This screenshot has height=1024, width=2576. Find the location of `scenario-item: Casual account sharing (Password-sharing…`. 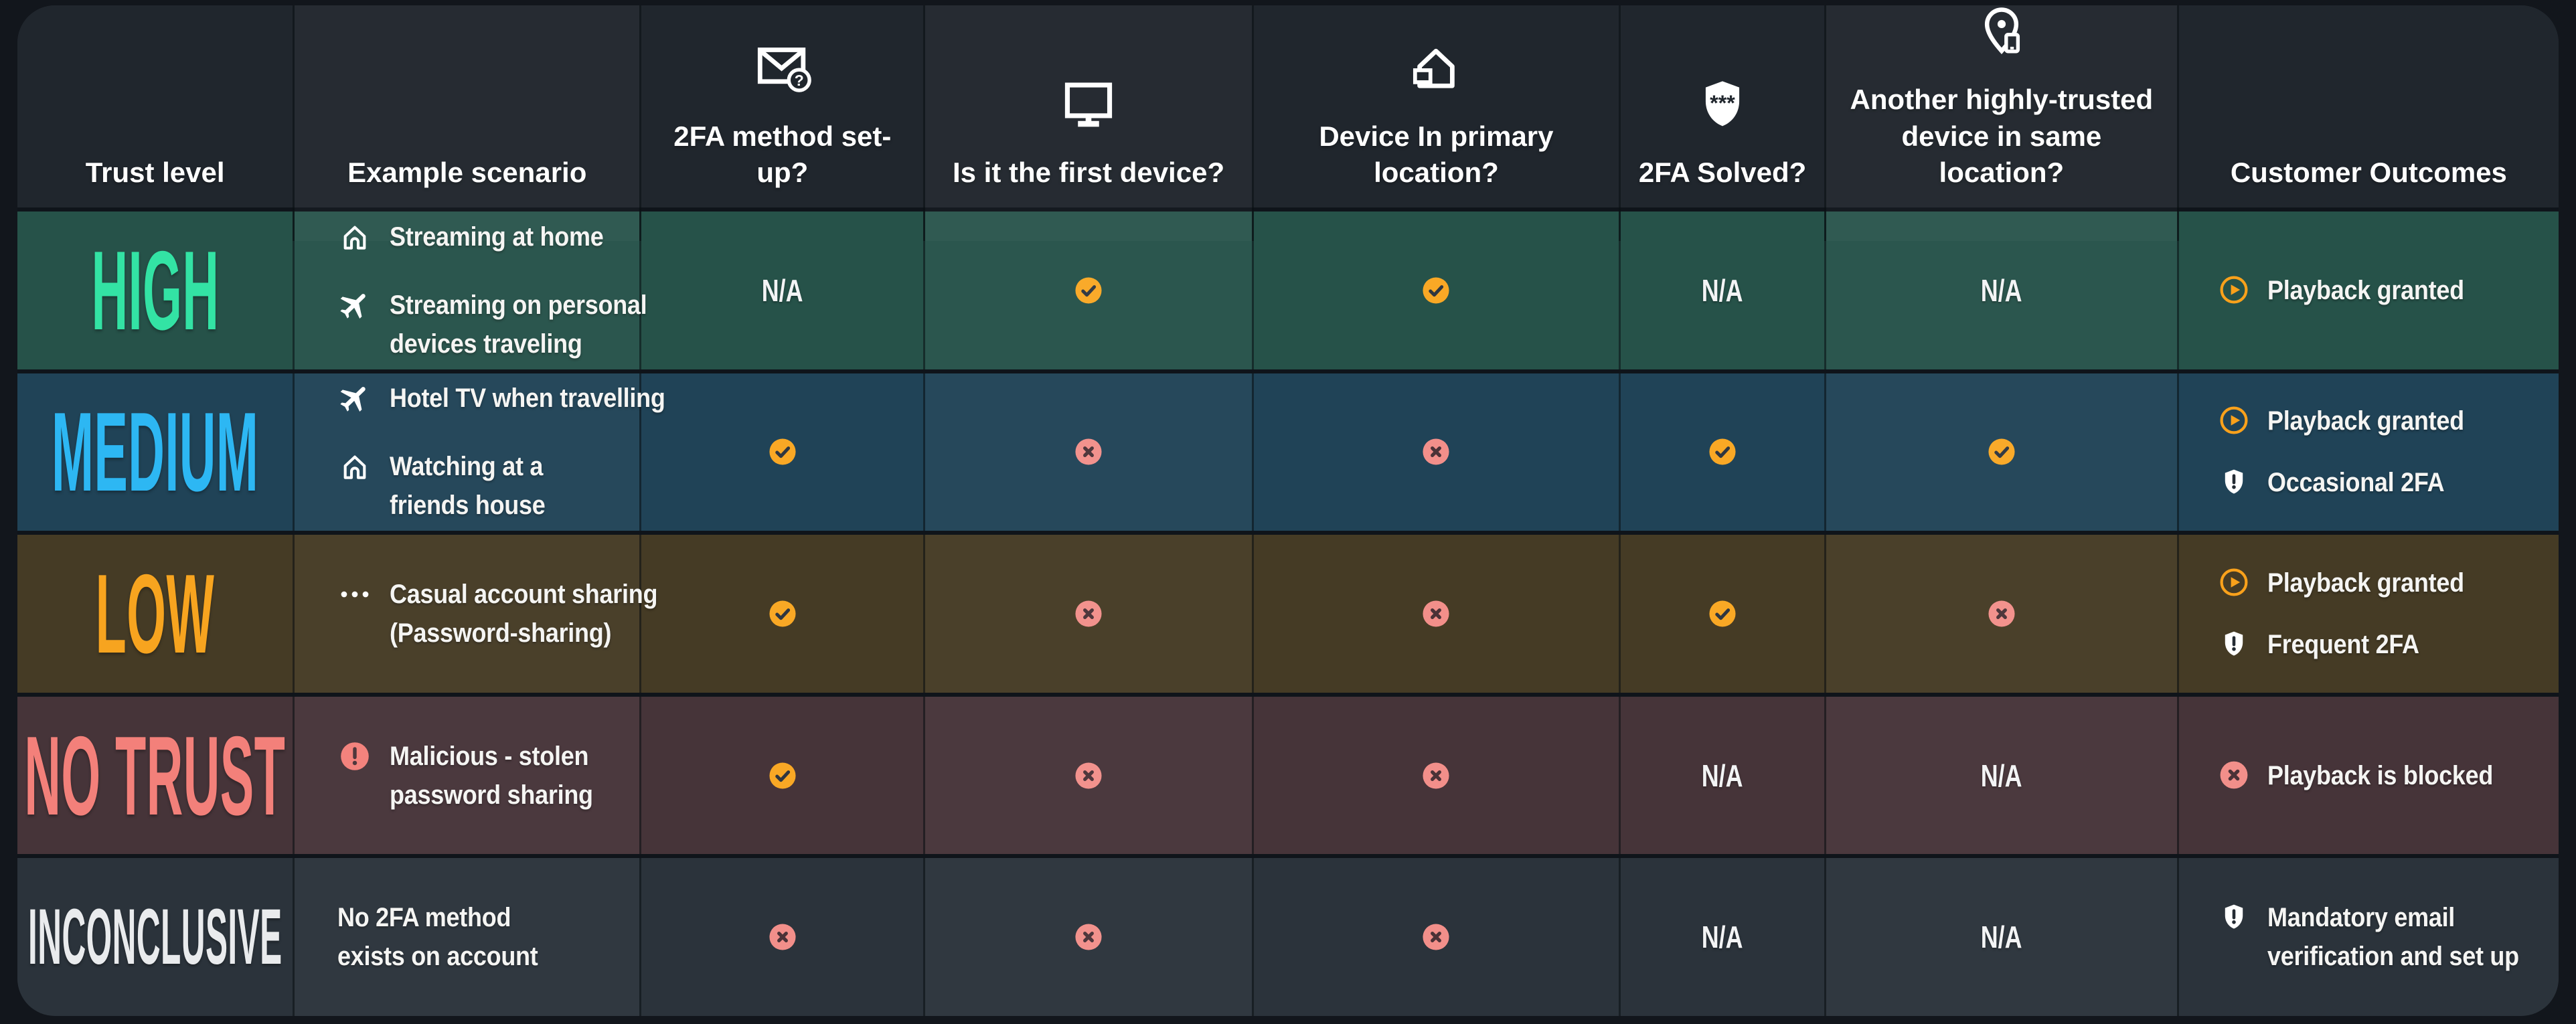

scenario-item: Casual account sharing (Password-sharing… is located at coordinates (498, 614).